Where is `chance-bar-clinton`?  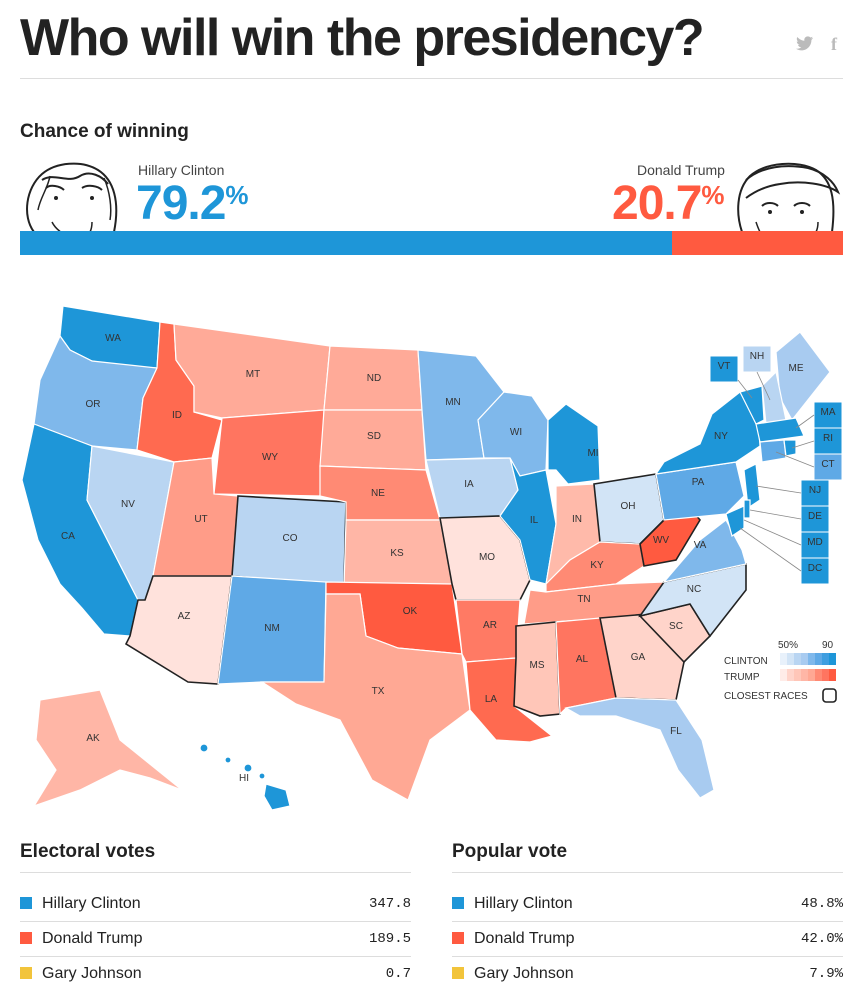 chance-bar-clinton is located at coordinates (346, 243).